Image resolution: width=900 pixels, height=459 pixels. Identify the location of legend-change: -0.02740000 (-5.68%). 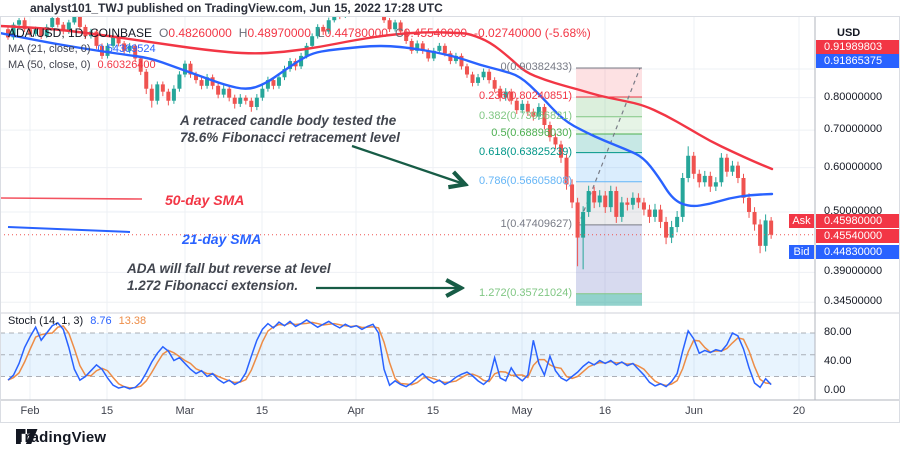
(532, 33).